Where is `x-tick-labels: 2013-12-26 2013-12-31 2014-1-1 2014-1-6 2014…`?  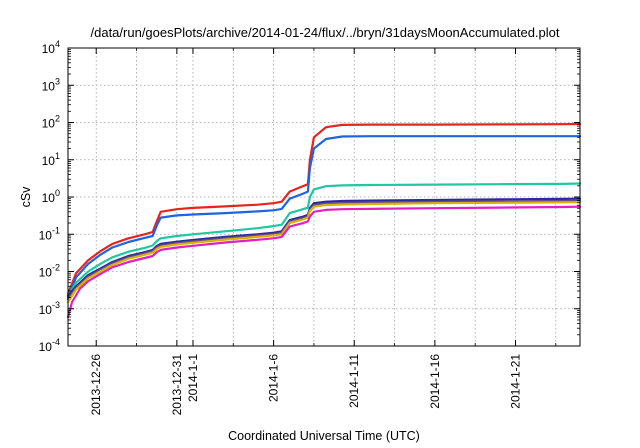 x-tick-labels: 2013-12-26 2013-12-31 2014-1-1 2014-1-6 2014… is located at coordinates (305, 385).